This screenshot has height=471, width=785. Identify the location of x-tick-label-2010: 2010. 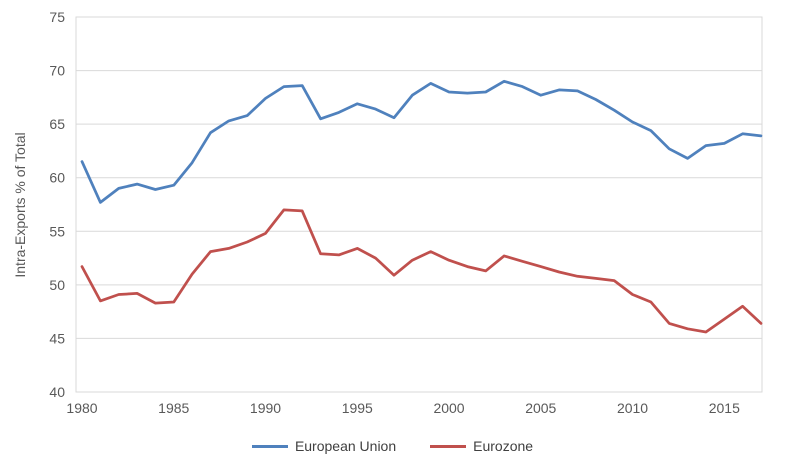
(632, 408).